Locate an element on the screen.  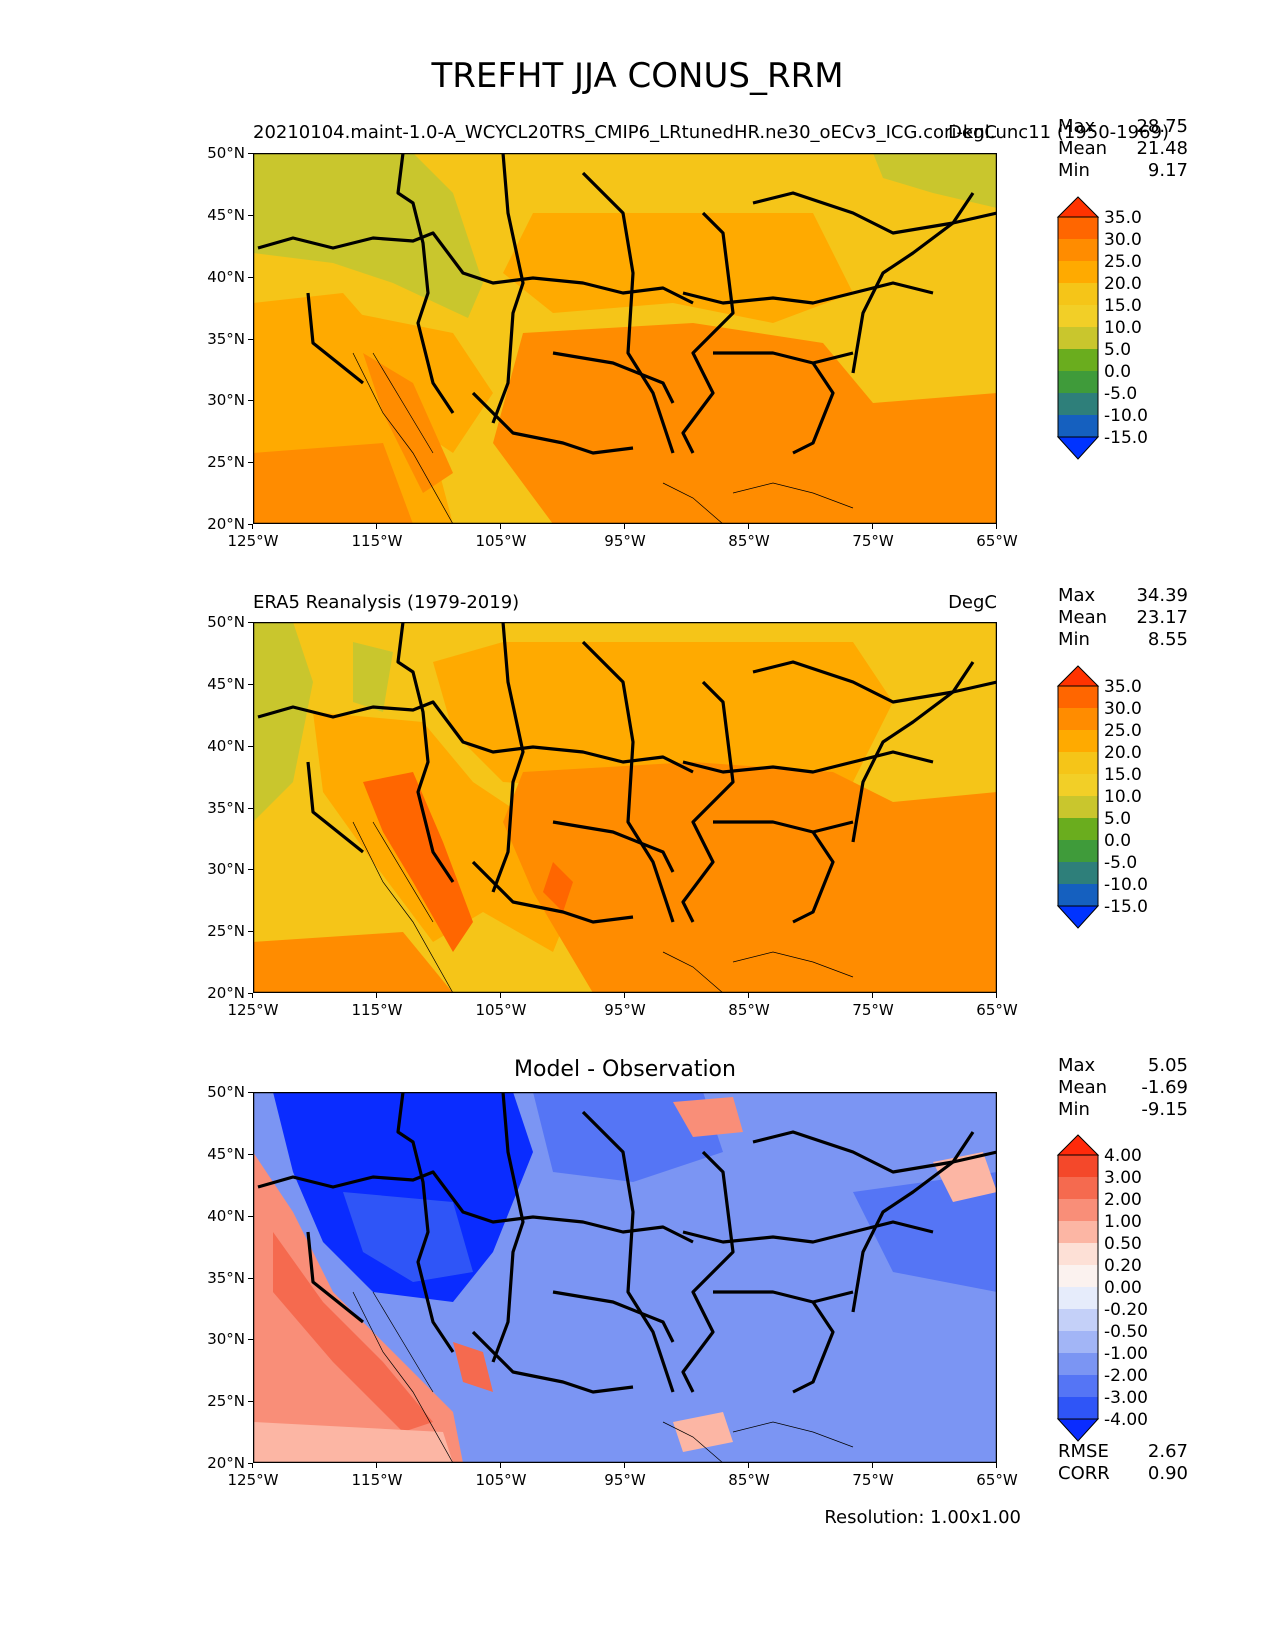
colorbar-level-label: -0.50 is located at coordinates (1126, 1332).